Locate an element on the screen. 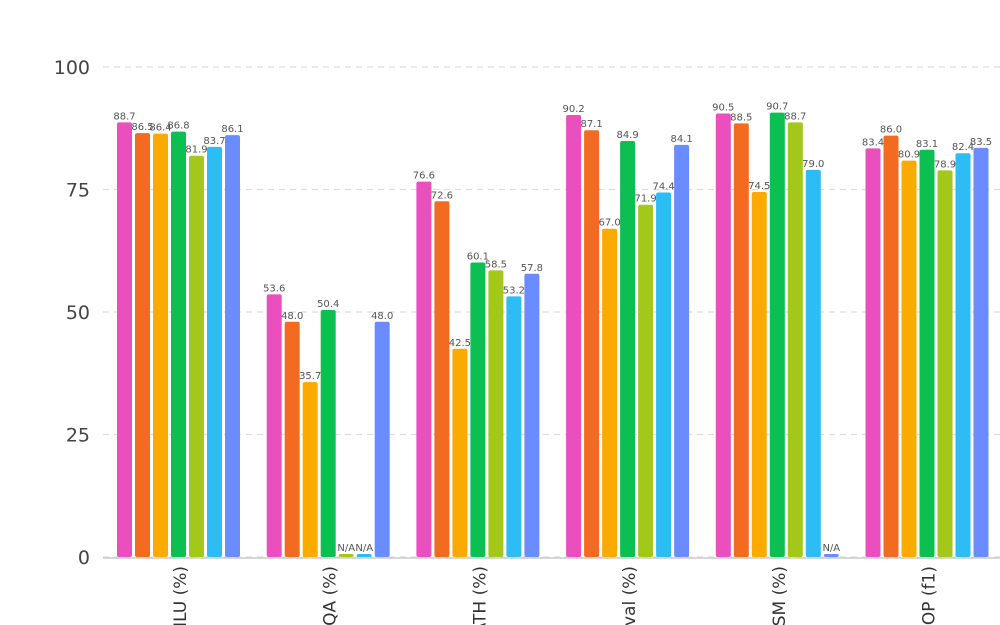  x-category-label: QA (%) is located at coordinates (331, 595).